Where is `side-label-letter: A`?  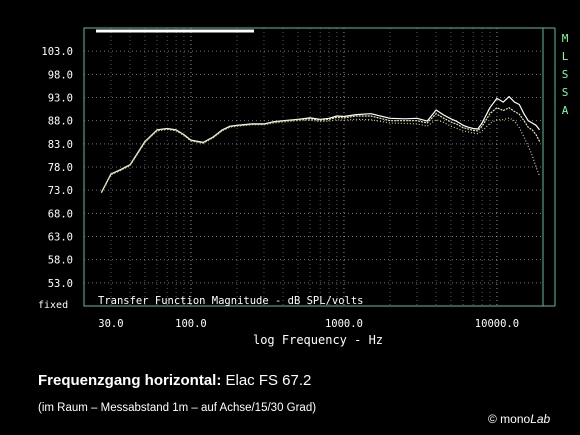 side-label-letter: A is located at coordinates (565, 110).